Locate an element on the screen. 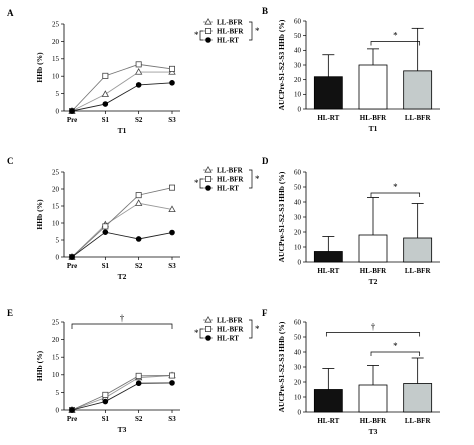 Image resolution: width=474 pixels, height=445 pixels. x-axis-title: T1 is located at coordinates (122, 130).